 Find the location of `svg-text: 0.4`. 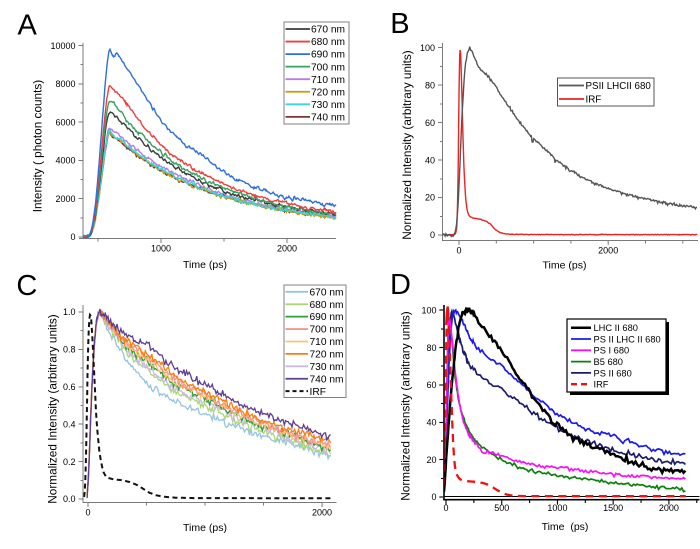

svg-text: 0.4 is located at coordinates (69, 424).